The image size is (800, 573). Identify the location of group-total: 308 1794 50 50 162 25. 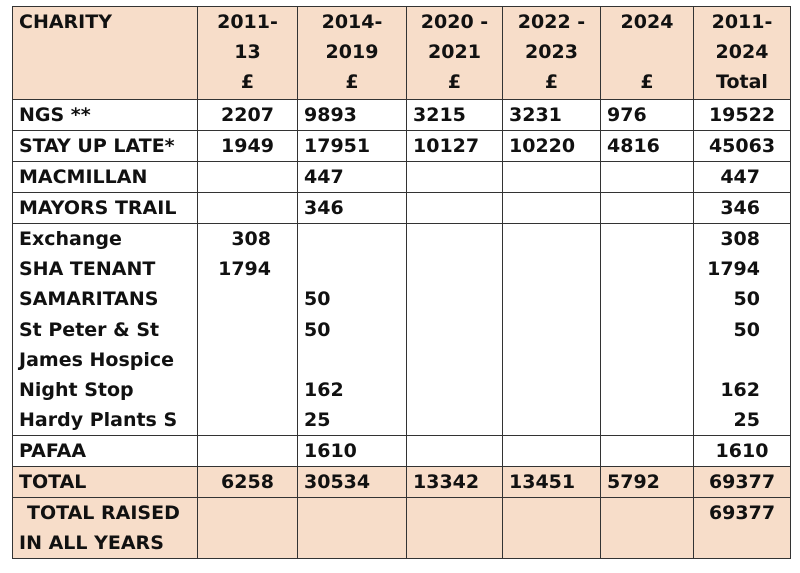
(742, 329).